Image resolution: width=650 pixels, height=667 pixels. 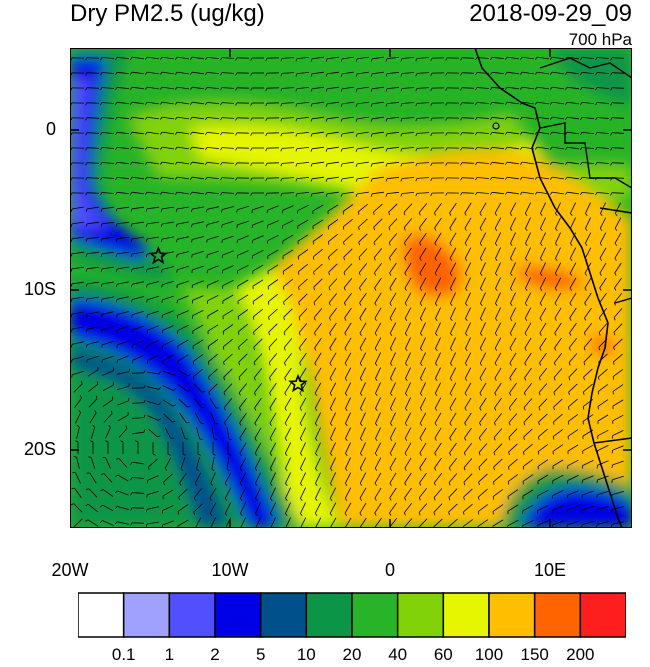 What do you see at coordinates (580, 654) in the screenshot?
I see `legend-label: 200` at bounding box center [580, 654].